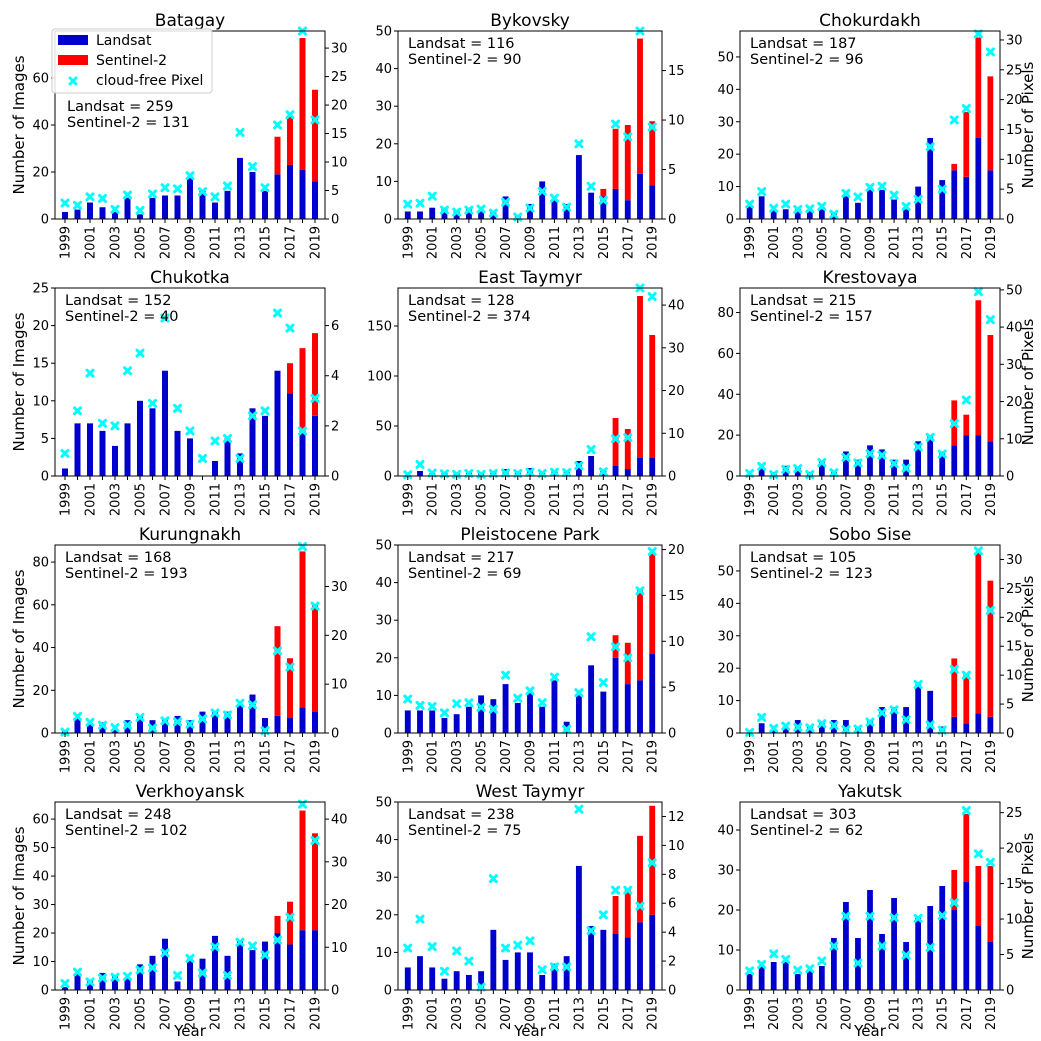 The height and width of the screenshot is (1041, 1041). What do you see at coordinates (531, 756) in the screenshot?
I see `tick-label-x: 2009` at bounding box center [531, 756].